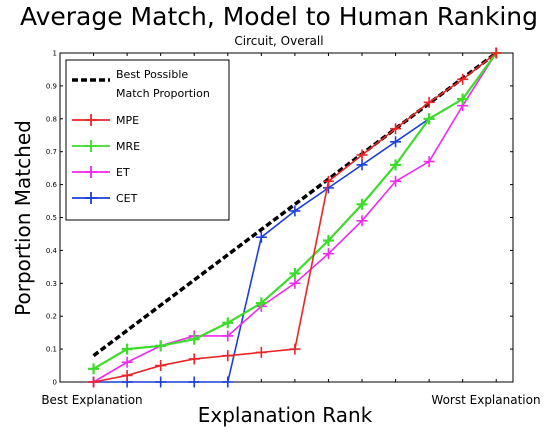 The image size is (558, 432). I want to click on y-tick-label: 0.6, so click(52, 185).